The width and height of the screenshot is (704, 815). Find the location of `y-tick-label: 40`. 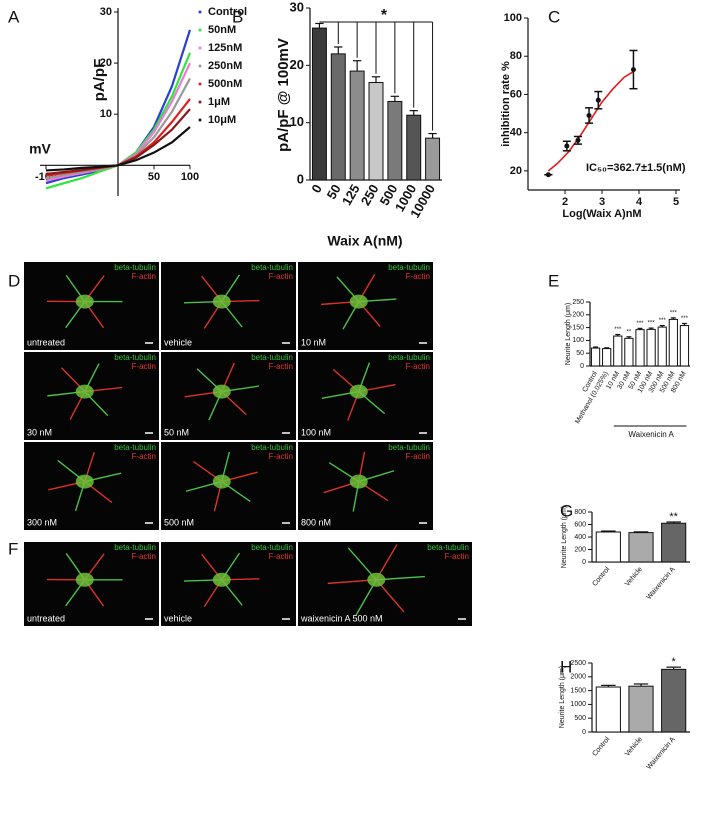

y-tick-label: 40 is located at coordinates (516, 133).